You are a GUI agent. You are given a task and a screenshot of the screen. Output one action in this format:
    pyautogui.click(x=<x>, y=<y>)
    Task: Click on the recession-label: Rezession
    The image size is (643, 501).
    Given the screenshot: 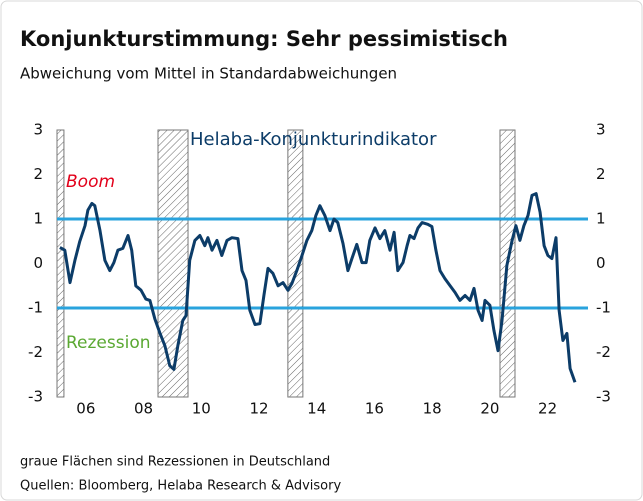 What is the action you would take?
    pyautogui.click(x=108, y=343)
    